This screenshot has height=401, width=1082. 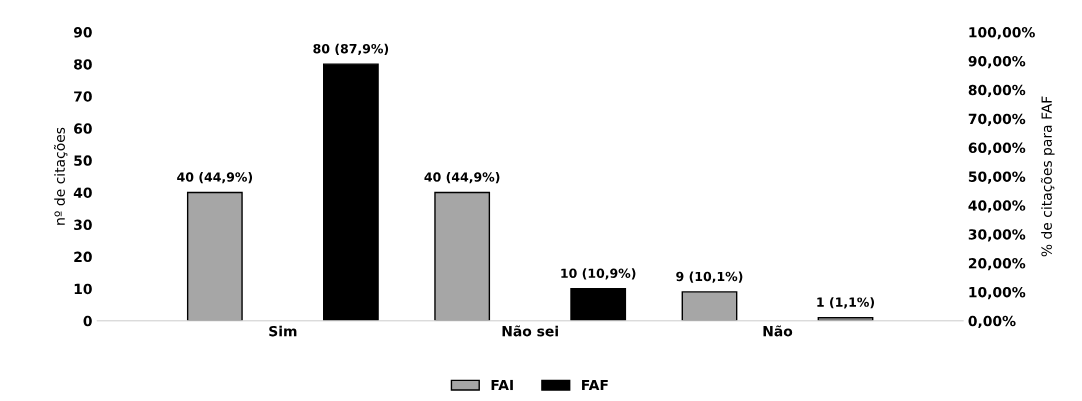 What do you see at coordinates (778, 331) in the screenshot?
I see `x-tick-label: Não` at bounding box center [778, 331].